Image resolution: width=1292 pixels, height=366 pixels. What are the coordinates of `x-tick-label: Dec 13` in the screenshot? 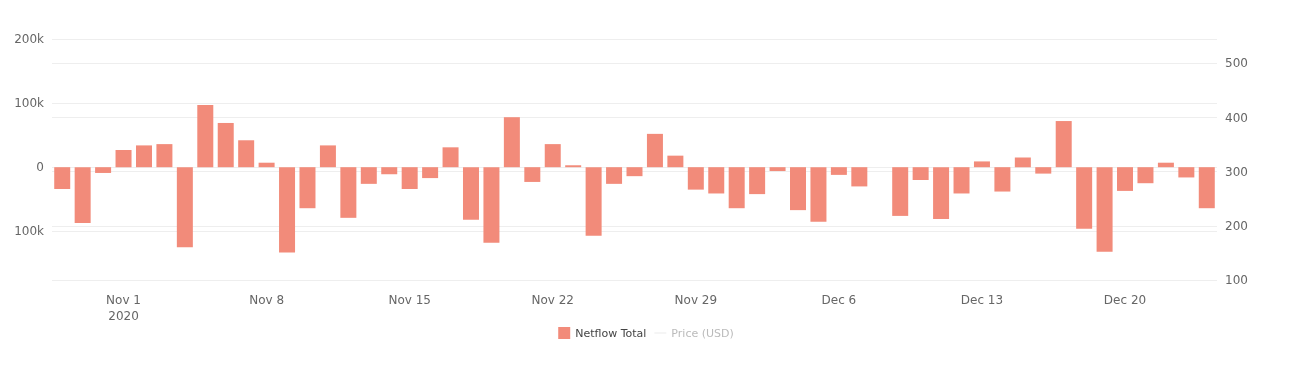 It's located at (982, 300).